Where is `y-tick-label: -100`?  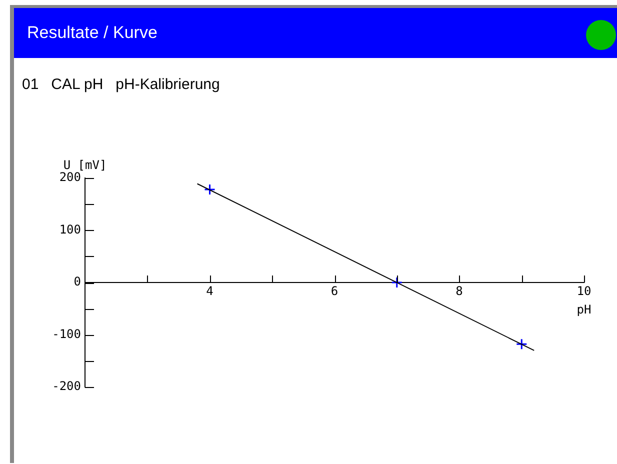 y-tick-label: -100 is located at coordinates (66, 333).